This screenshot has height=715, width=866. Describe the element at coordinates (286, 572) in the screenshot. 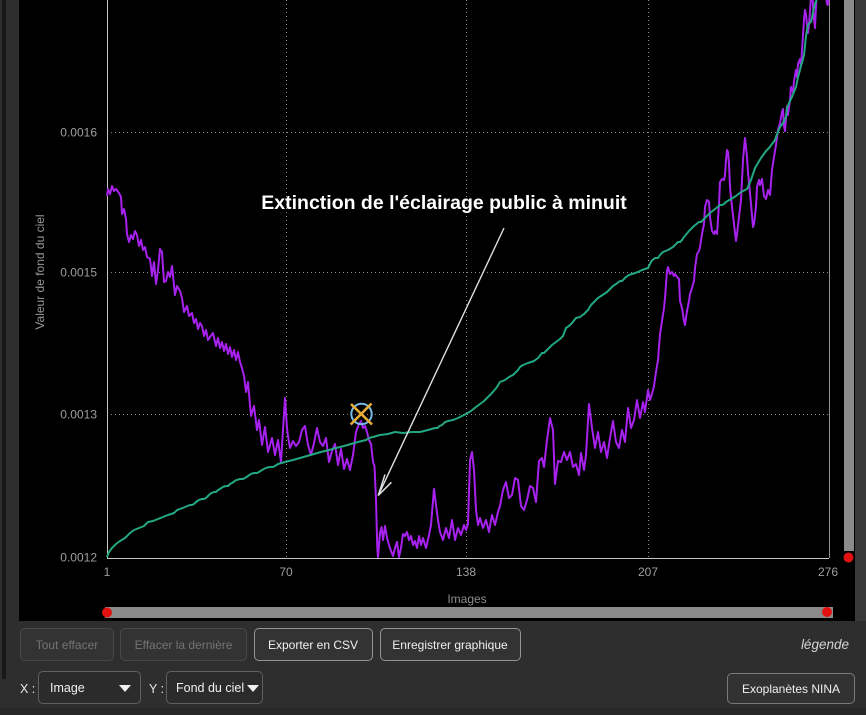

I see `svg-text: 70` at that location.